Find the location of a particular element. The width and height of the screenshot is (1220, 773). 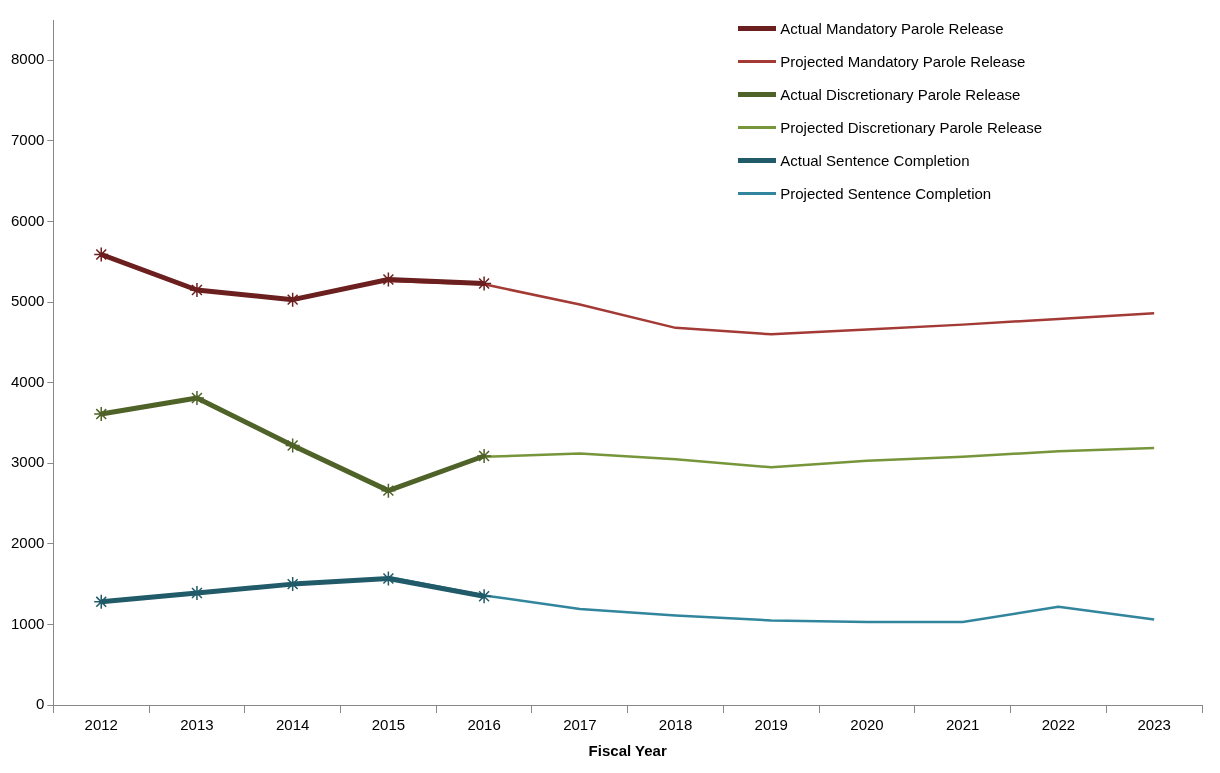

y-tick-label: 0 is located at coordinates (40, 704).